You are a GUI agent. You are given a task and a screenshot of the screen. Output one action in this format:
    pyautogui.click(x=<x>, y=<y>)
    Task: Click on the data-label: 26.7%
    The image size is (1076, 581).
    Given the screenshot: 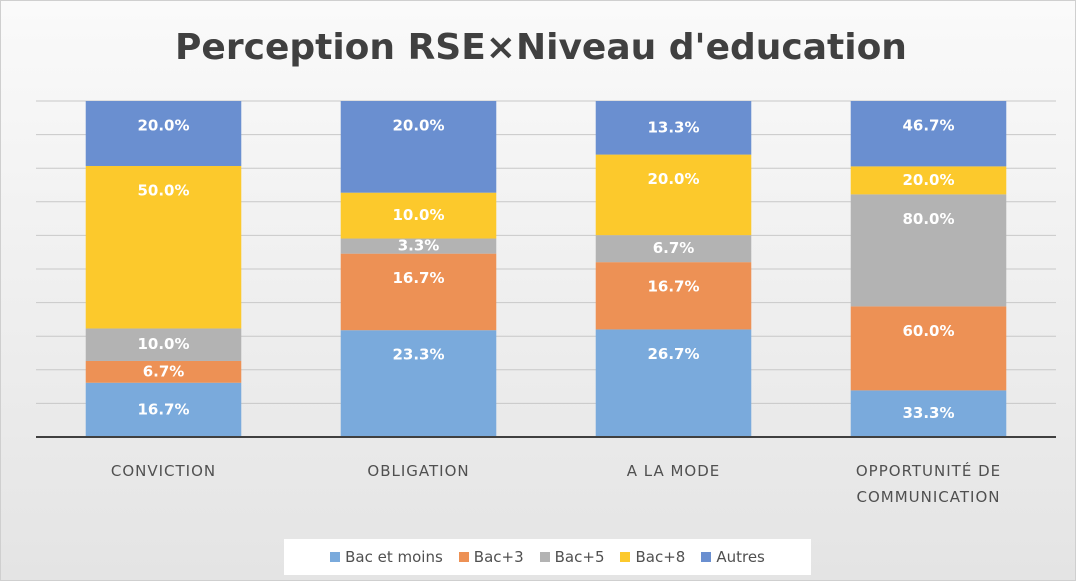 What is the action you would take?
    pyautogui.click(x=673, y=354)
    